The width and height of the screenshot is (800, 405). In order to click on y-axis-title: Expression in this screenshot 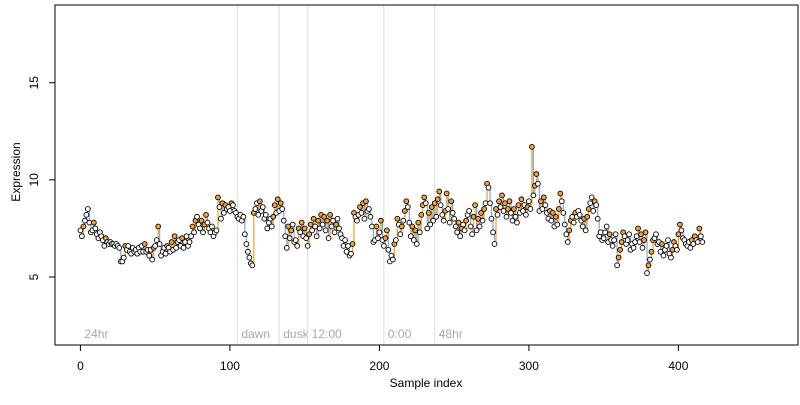, I will do `click(16, 171)`.